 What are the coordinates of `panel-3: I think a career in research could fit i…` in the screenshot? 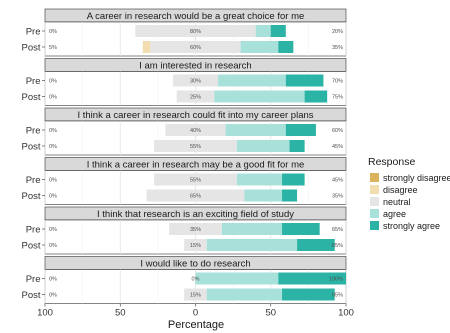 It's located at (184, 131).